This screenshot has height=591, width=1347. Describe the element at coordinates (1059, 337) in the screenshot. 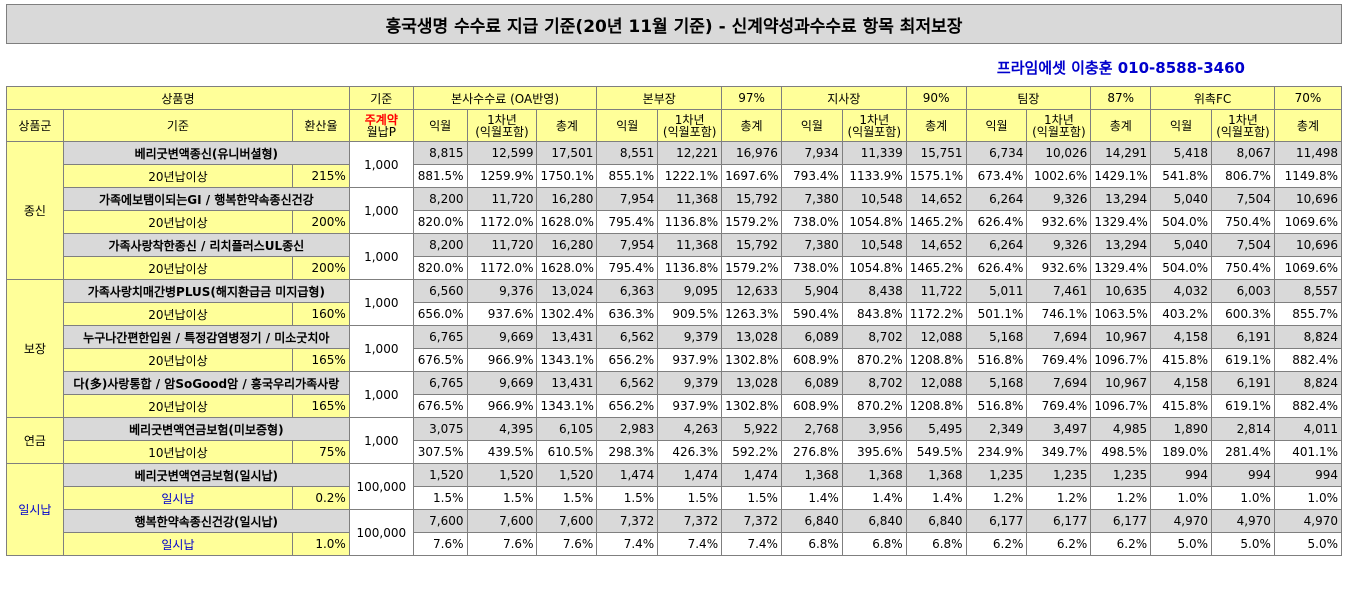

I see `amount-cell: 7,694` at that location.